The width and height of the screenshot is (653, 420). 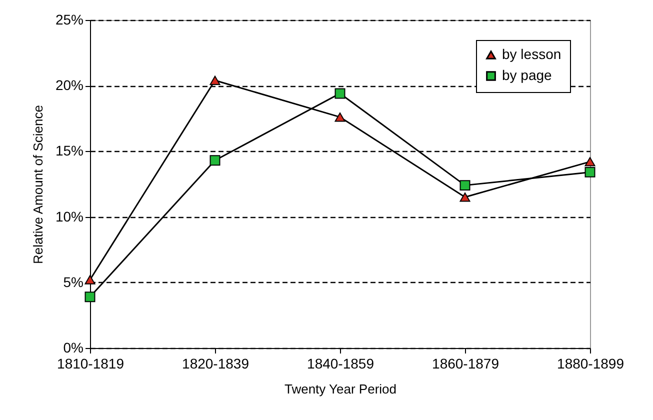 What do you see at coordinates (69, 216) in the screenshot?
I see `y-tick-label: 10%` at bounding box center [69, 216].